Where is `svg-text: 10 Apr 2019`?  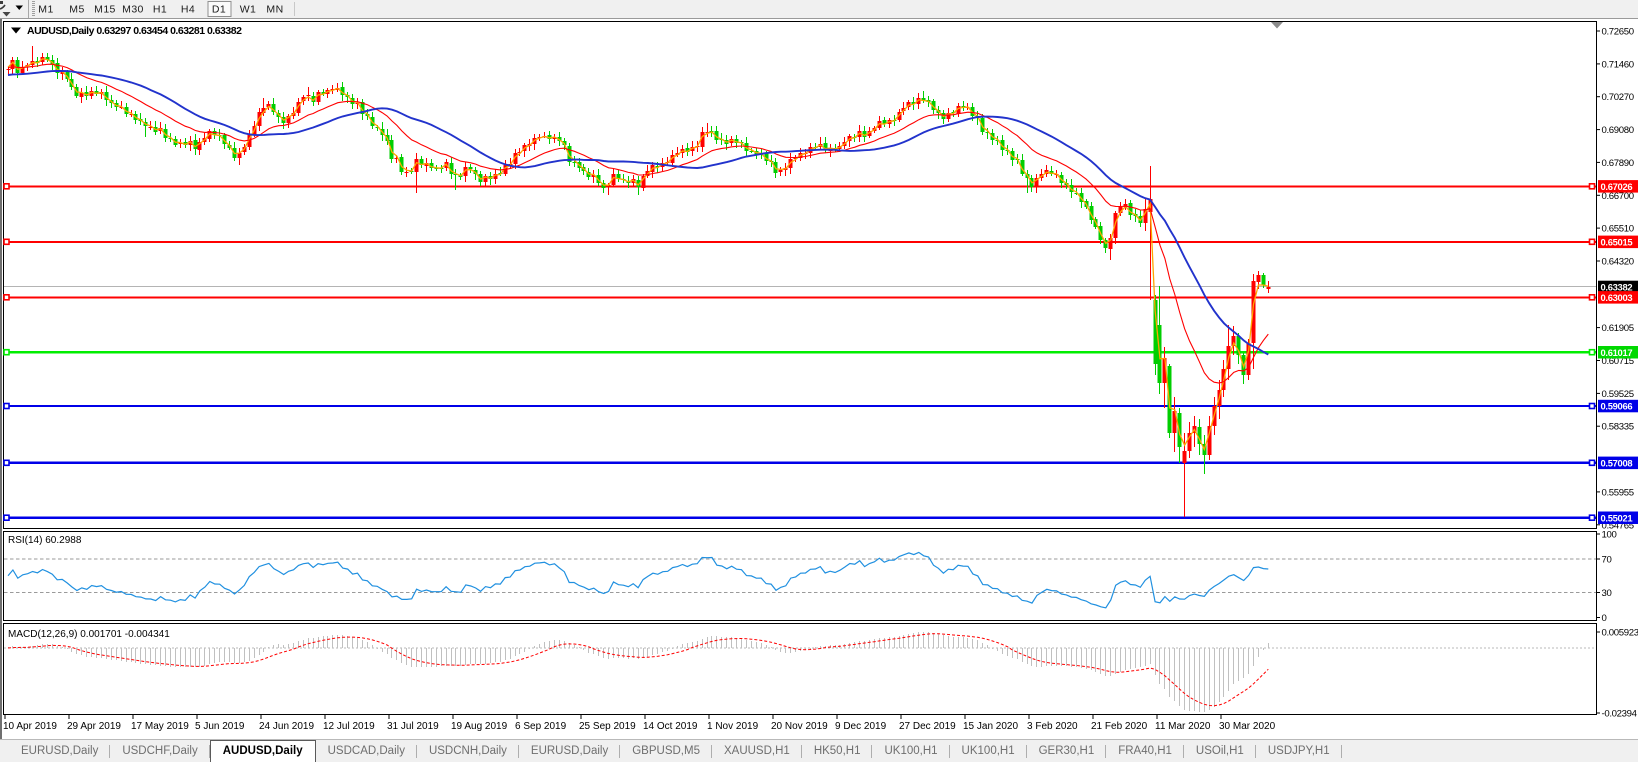
svg-text: 10 Apr 2019 is located at coordinates (30, 726).